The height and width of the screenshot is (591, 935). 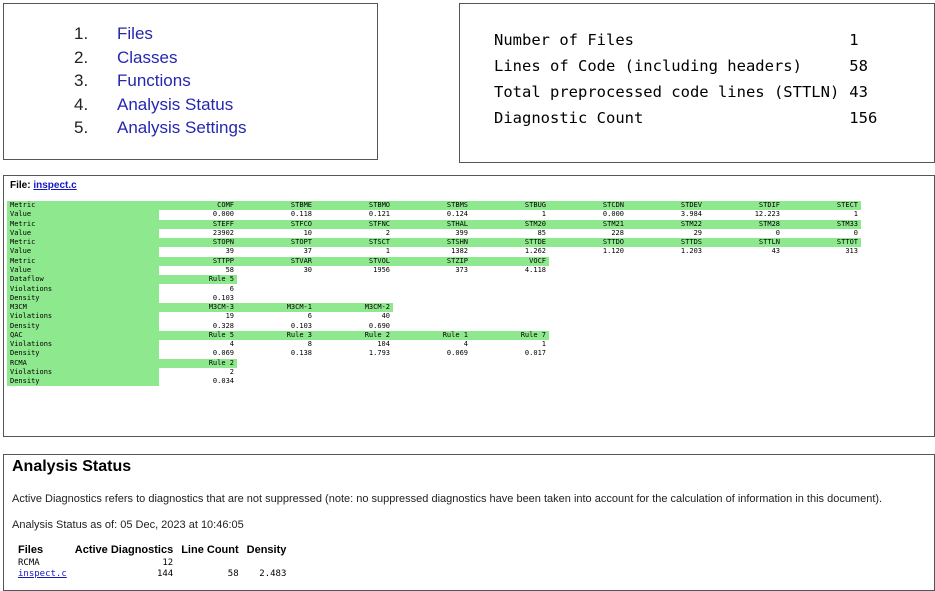 I want to click on metric-name-cell: STCDN, so click(x=588, y=206).